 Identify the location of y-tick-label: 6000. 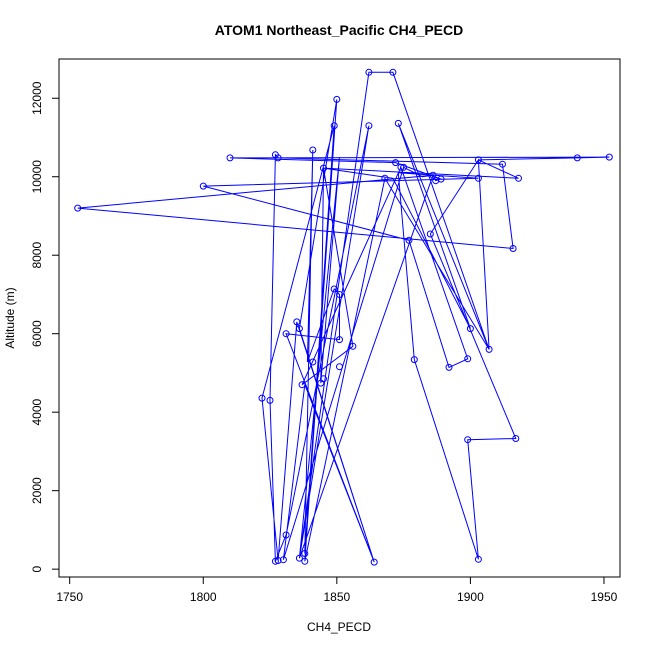
(37, 333).